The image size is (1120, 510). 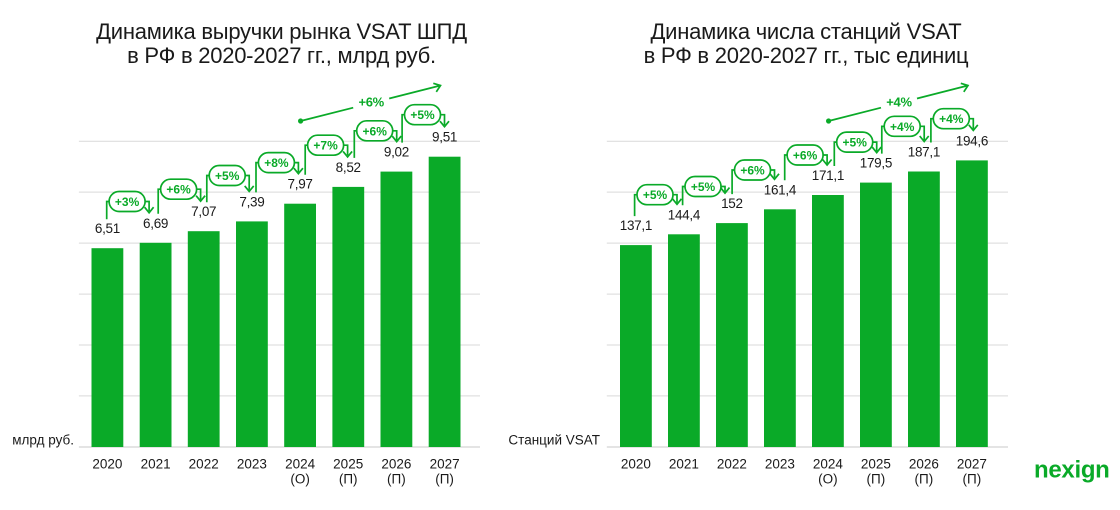 What do you see at coordinates (396, 152) in the screenshot?
I see `svg-text: 9,02` at bounding box center [396, 152].